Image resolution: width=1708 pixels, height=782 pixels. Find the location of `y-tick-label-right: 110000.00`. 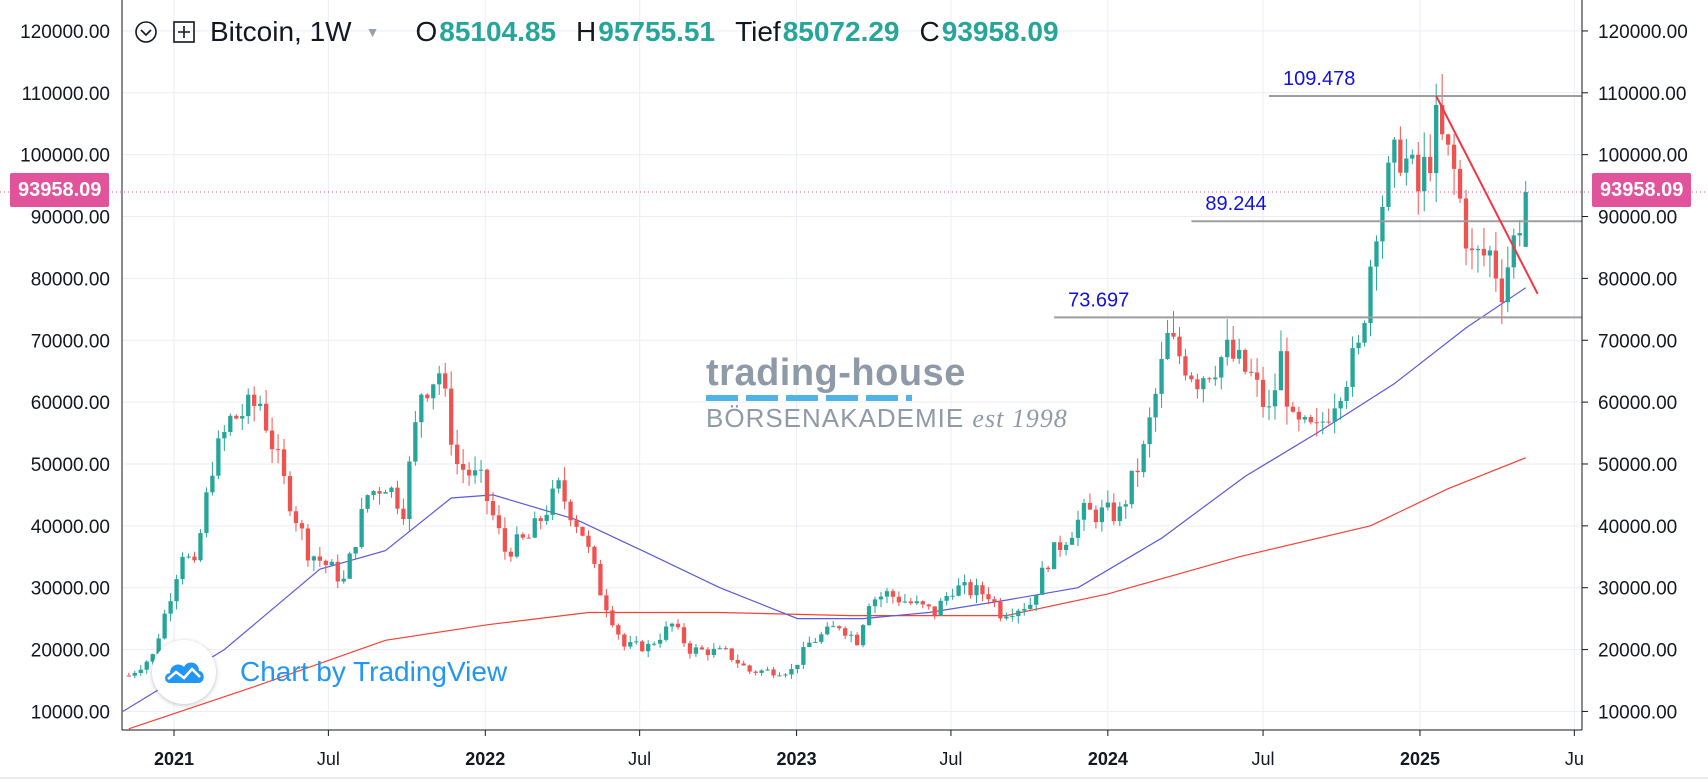

y-tick-label-right: 110000.00 is located at coordinates (1642, 94).